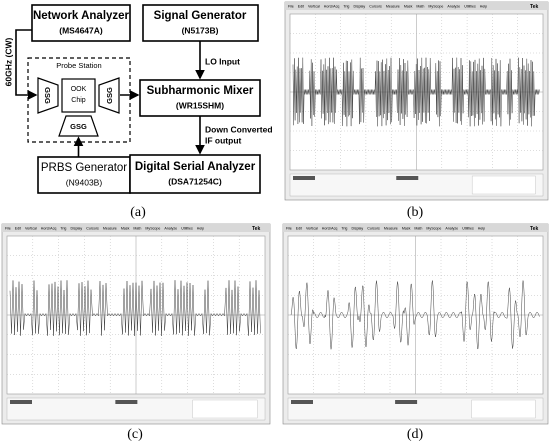  I want to click on chip-label: Chip, so click(78, 100).